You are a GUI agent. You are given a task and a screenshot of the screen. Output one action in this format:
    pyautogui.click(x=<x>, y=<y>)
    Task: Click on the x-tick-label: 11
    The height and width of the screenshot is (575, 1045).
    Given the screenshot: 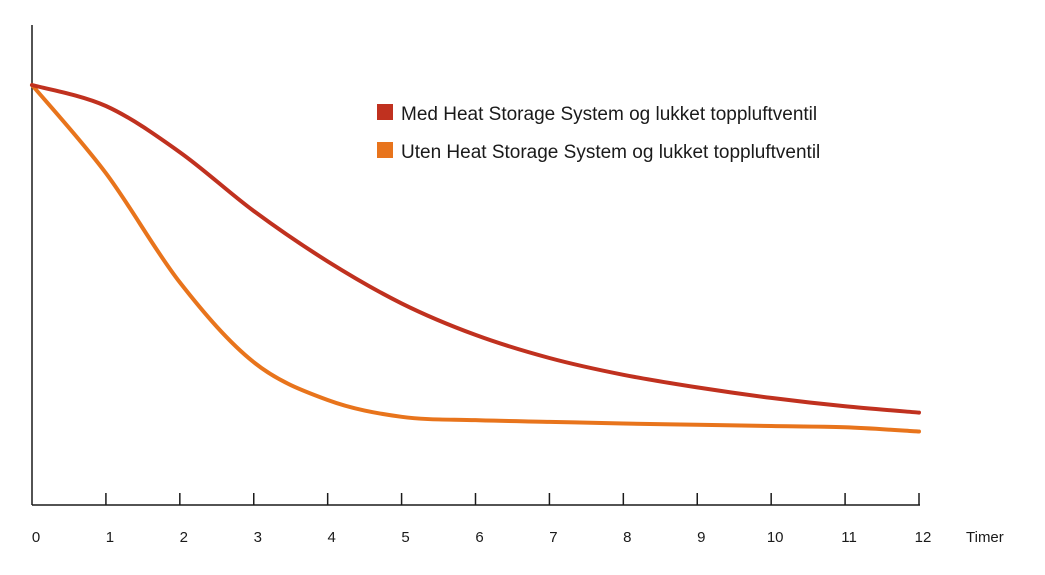 What is the action you would take?
    pyautogui.click(x=849, y=537)
    